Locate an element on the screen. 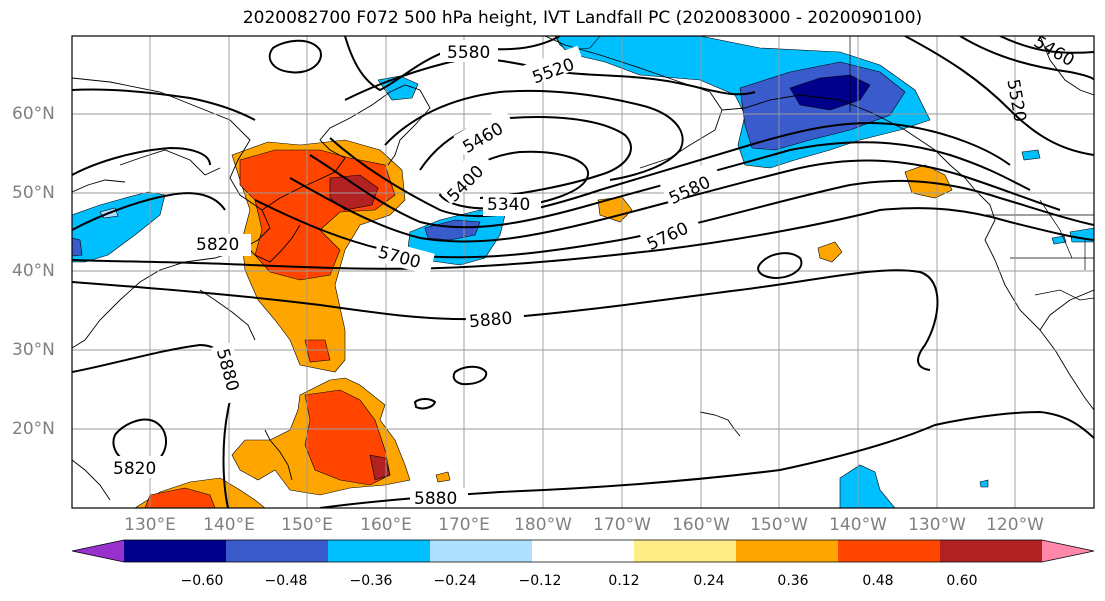 The width and height of the screenshot is (1105, 601). colorbar-tick-label: −0.12 is located at coordinates (540, 581).